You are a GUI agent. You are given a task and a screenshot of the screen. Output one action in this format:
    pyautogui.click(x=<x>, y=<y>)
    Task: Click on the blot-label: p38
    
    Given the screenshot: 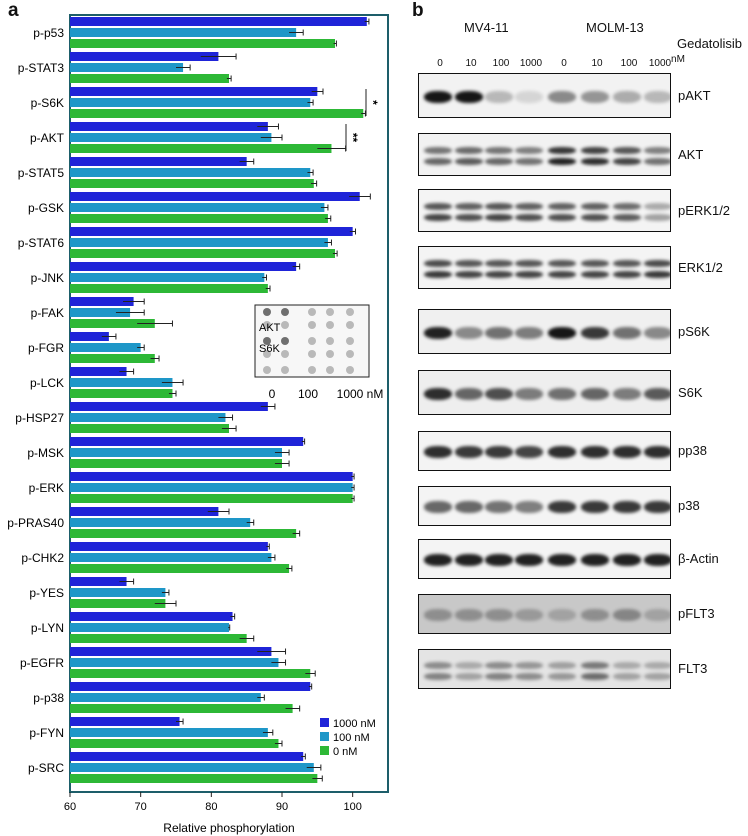 What is the action you would take?
    pyautogui.click(x=689, y=505)
    